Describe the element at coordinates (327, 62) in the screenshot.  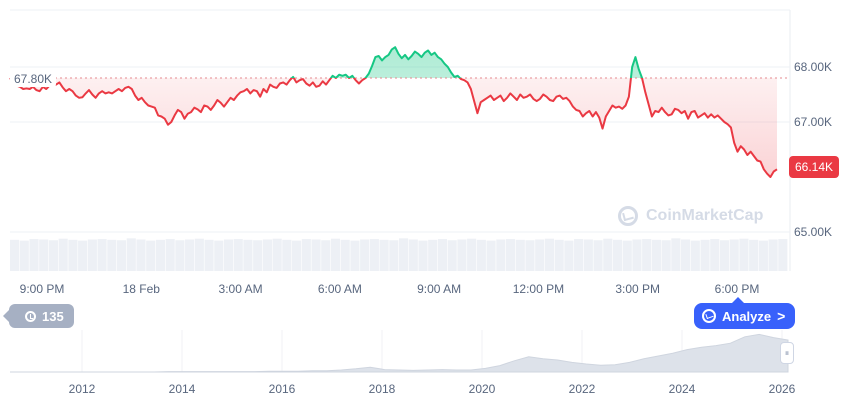
I see `price-line-above` at that location.